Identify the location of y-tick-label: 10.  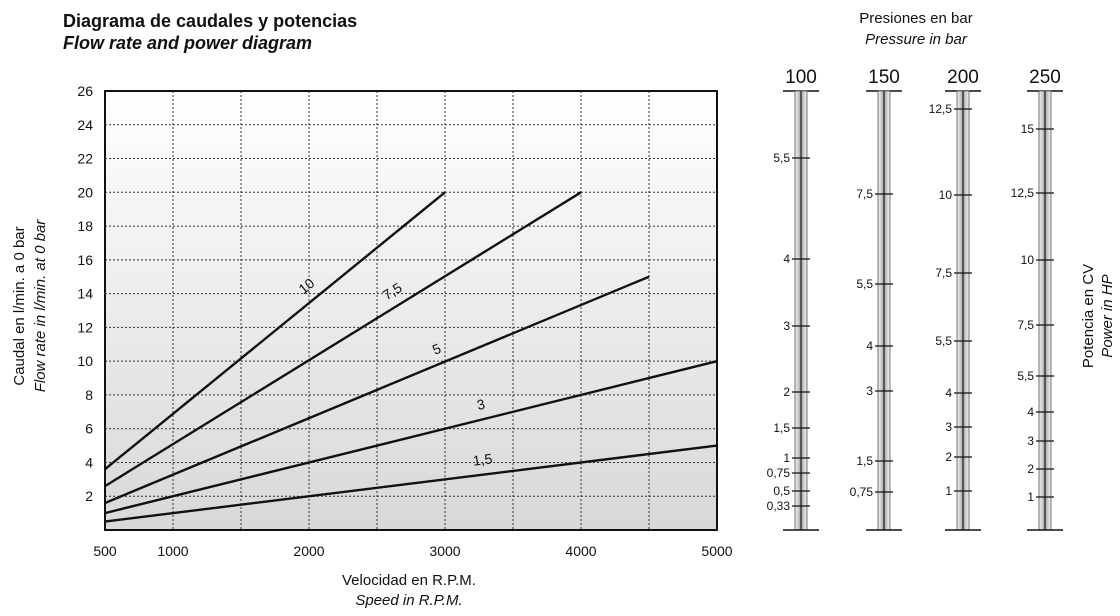
(85, 361).